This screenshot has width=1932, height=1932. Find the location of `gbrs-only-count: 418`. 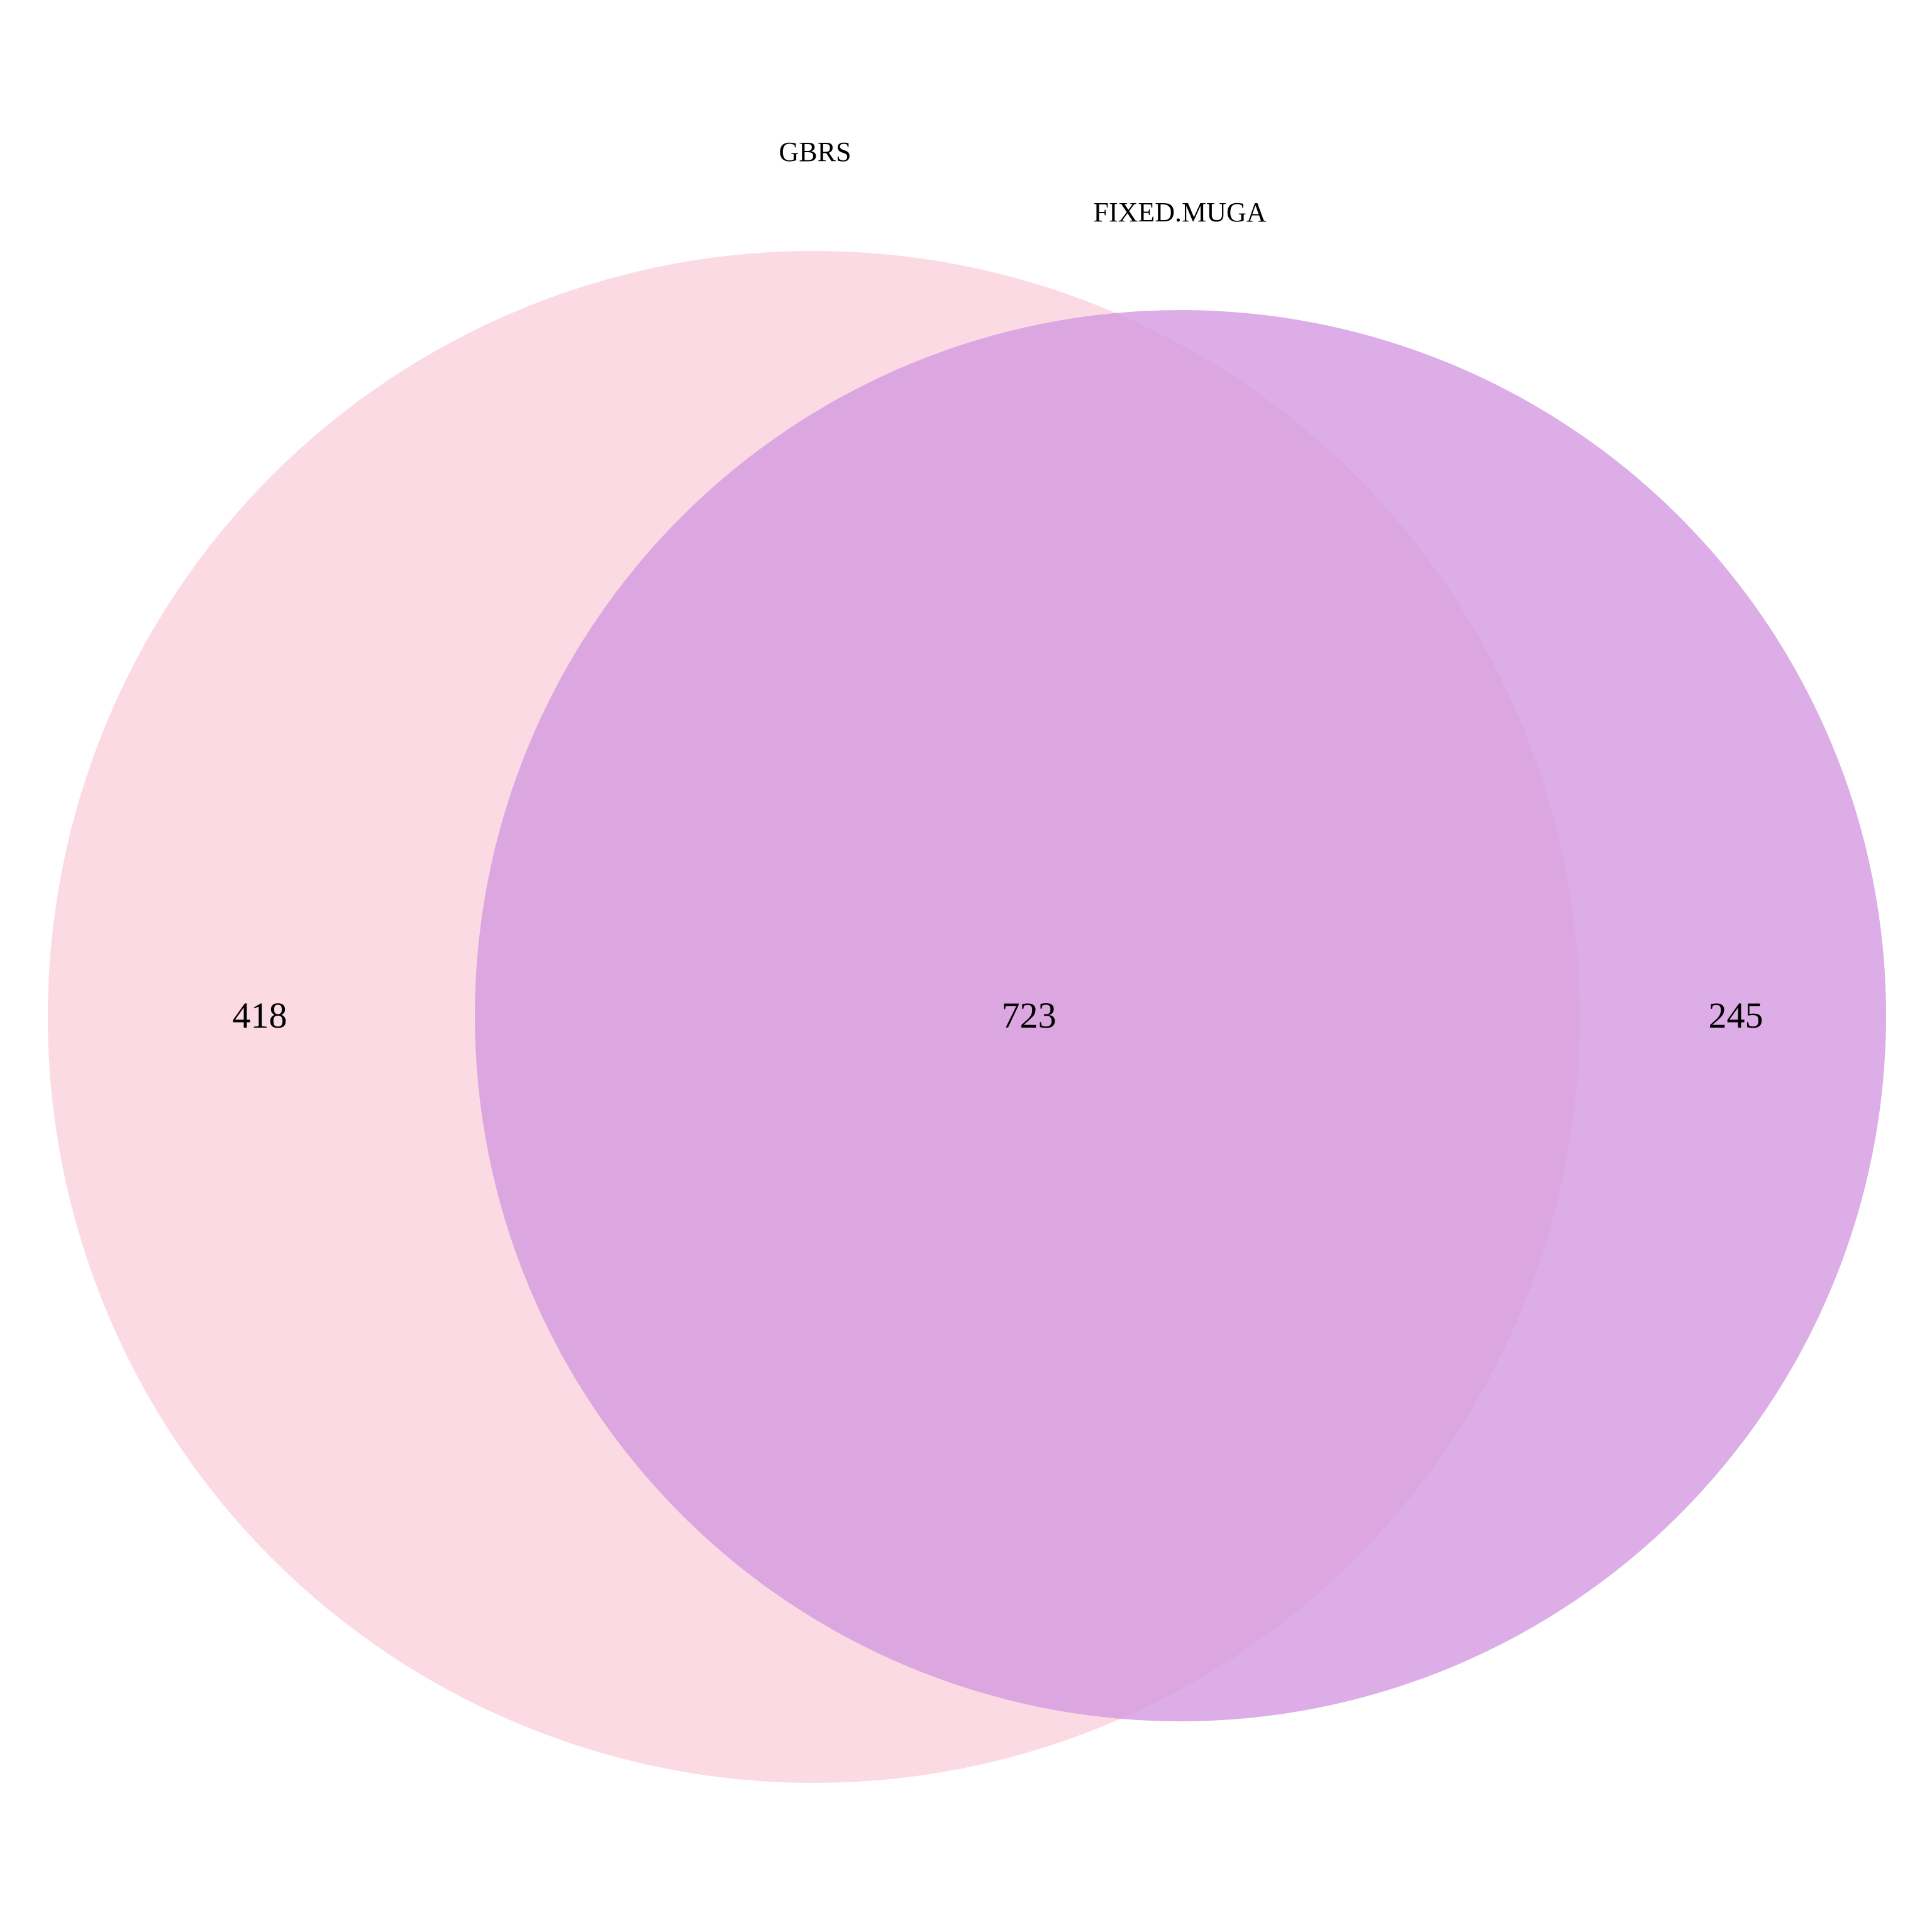

gbrs-only-count: 418 is located at coordinates (260, 1015).